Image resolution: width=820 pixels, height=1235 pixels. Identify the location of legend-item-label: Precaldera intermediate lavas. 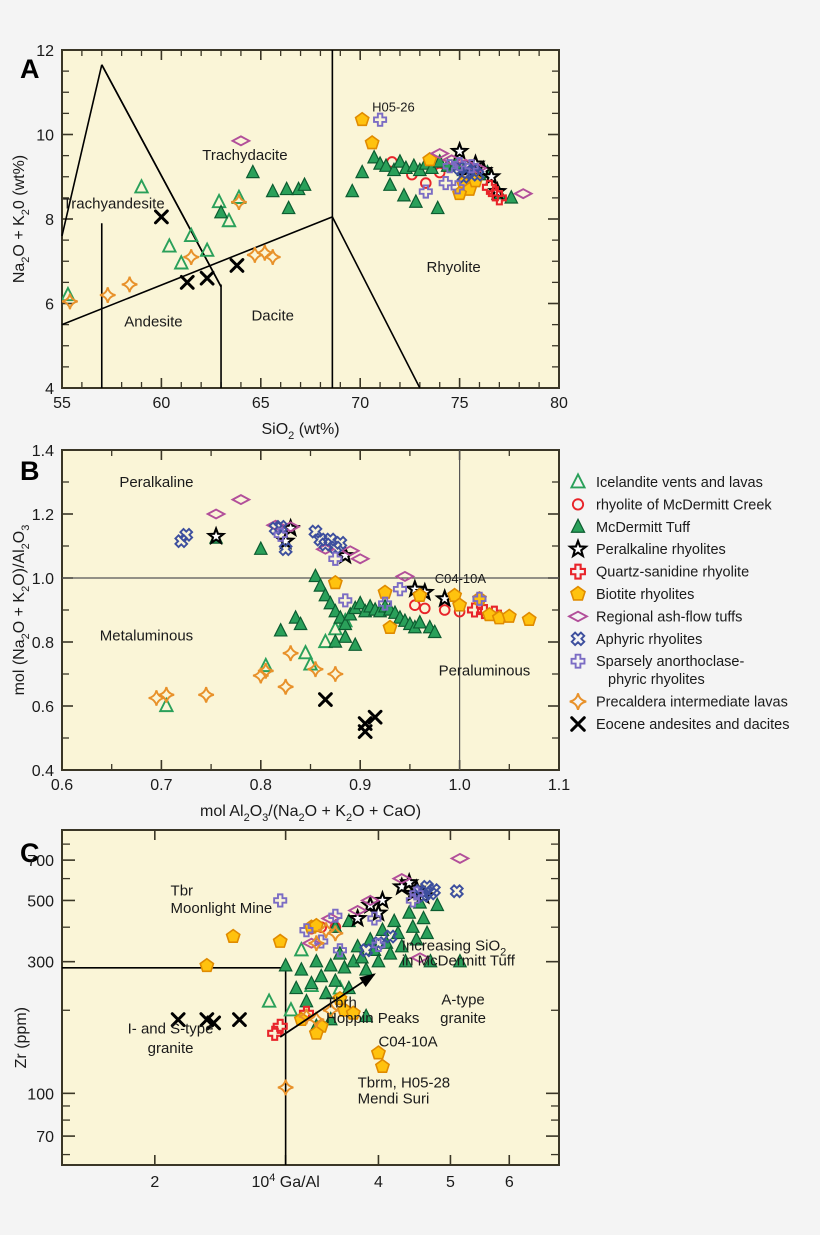
(692, 703).